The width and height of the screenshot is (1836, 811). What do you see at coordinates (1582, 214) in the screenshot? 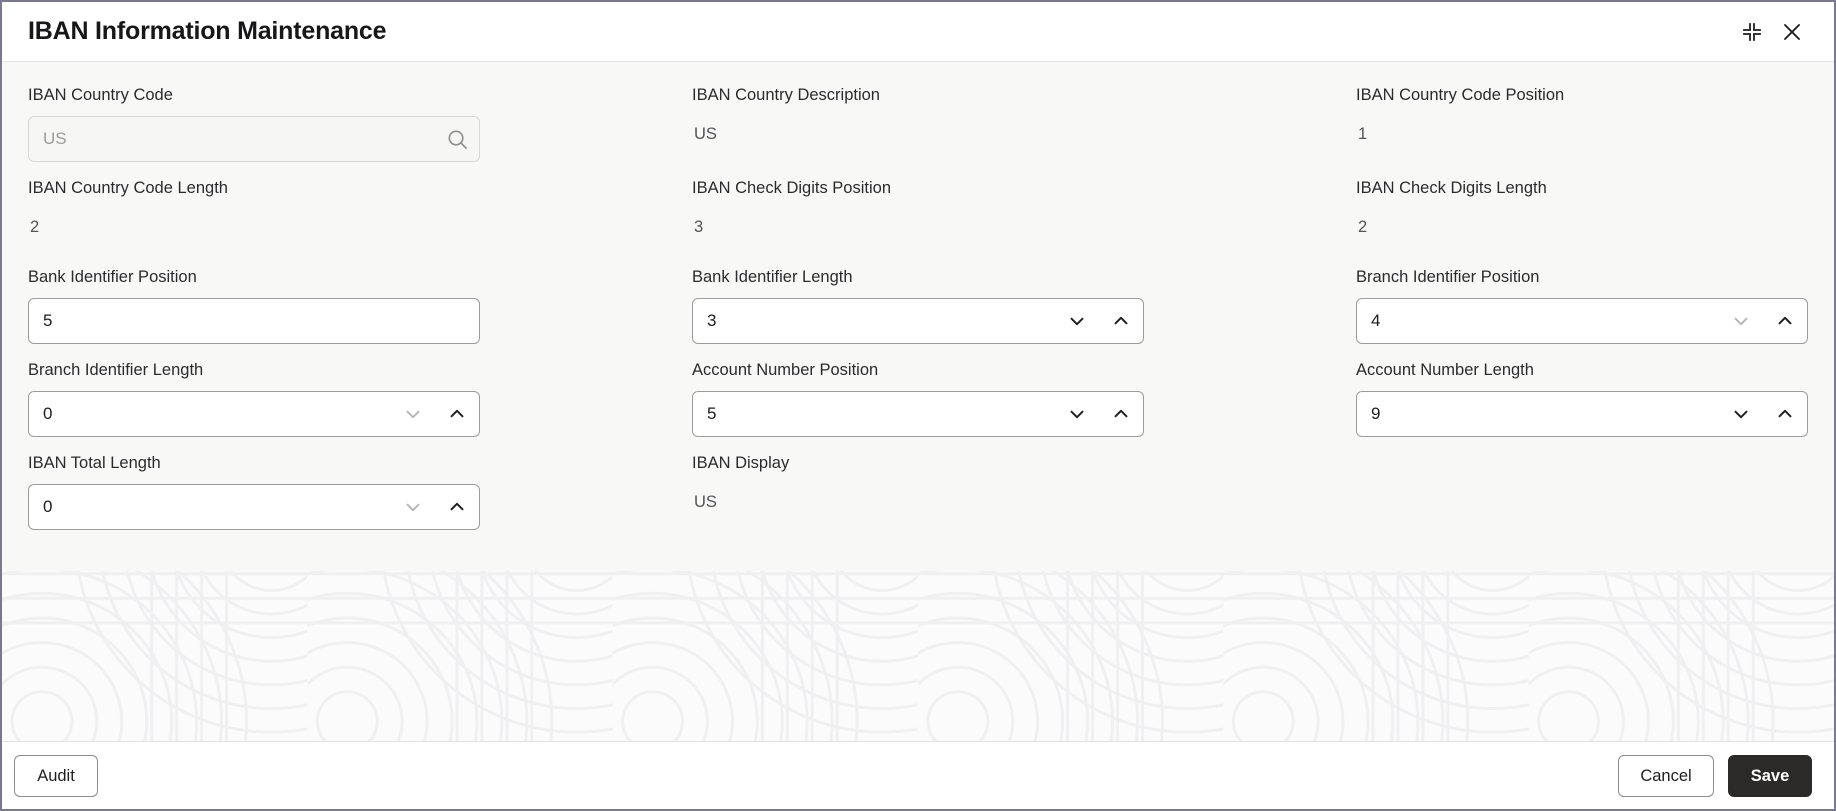
I see `field-iban-check-digits-length: IBAN Check Digits Length 2` at bounding box center [1582, 214].